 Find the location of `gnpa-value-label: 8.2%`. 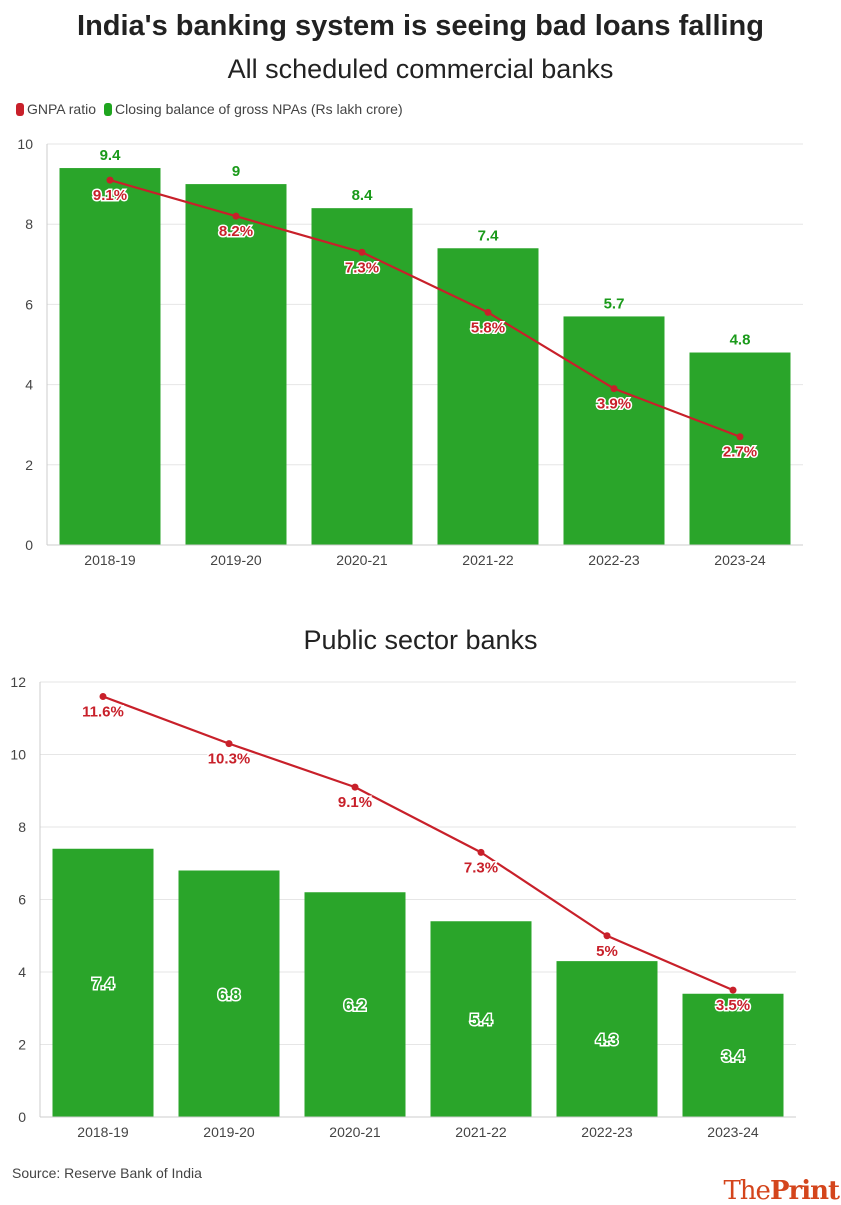

gnpa-value-label: 8.2% is located at coordinates (236, 231).